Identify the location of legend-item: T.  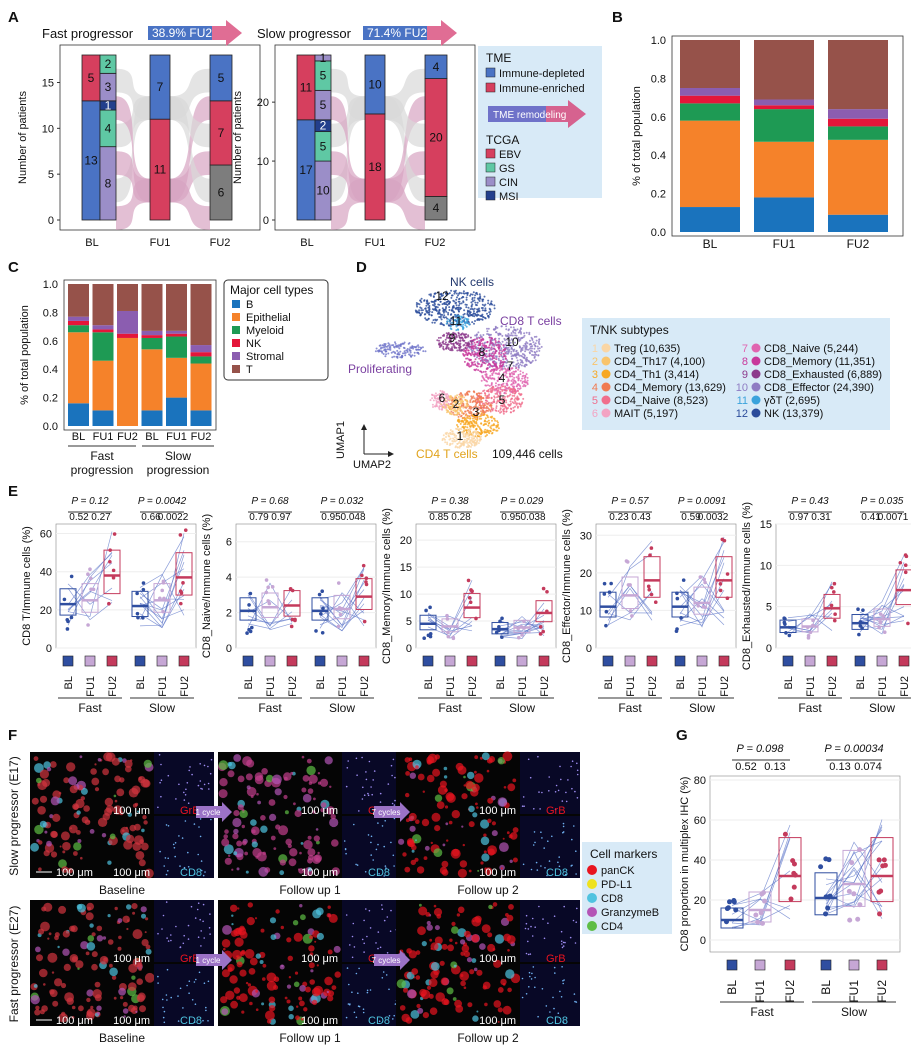
(249, 370).